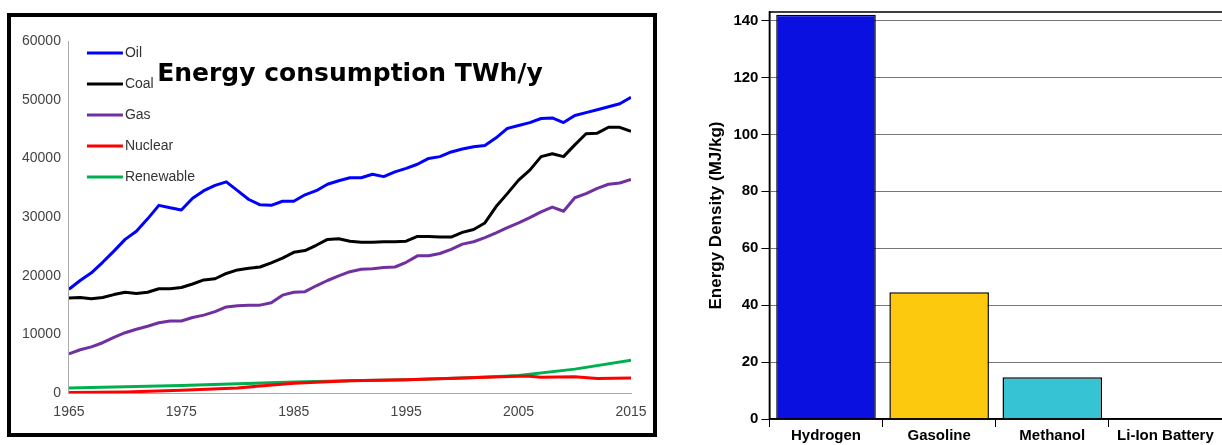 Image resolution: width=1222 pixels, height=445 pixels. I want to click on x-tick-label: Li-Ion Battery, so click(1166, 435).